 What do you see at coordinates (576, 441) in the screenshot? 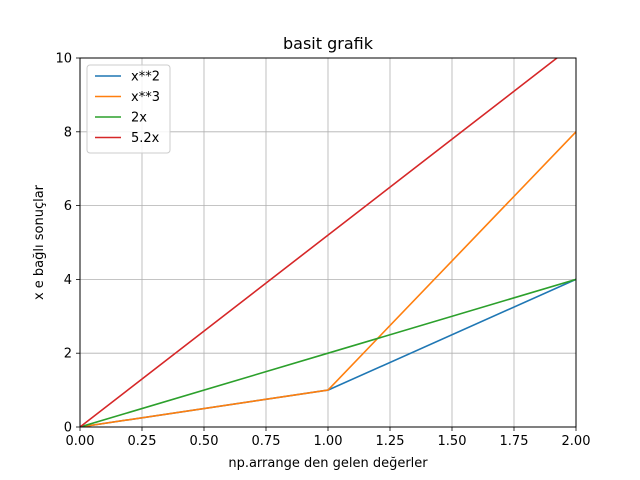
I see `x-tick-label: 2.00` at bounding box center [576, 441].